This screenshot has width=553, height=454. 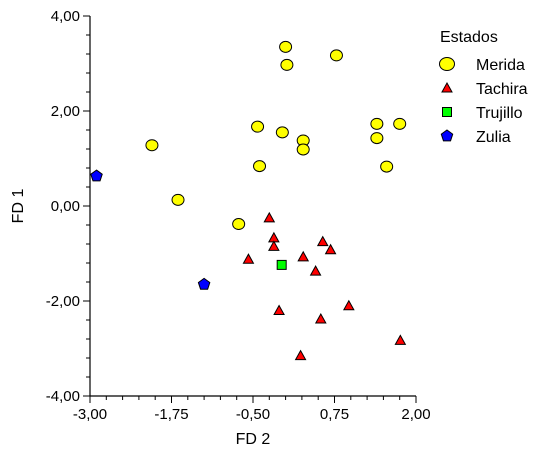 What do you see at coordinates (253, 414) in the screenshot?
I see `x-tick-label: -0,50` at bounding box center [253, 414].